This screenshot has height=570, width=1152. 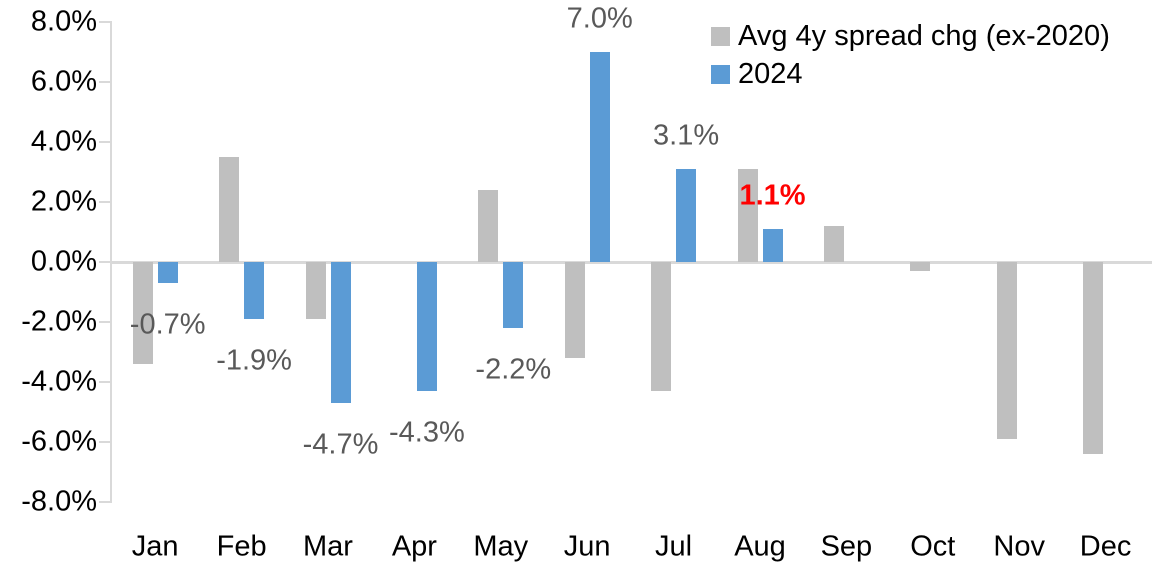 I want to click on bar-2024-jun, so click(x=599, y=157).